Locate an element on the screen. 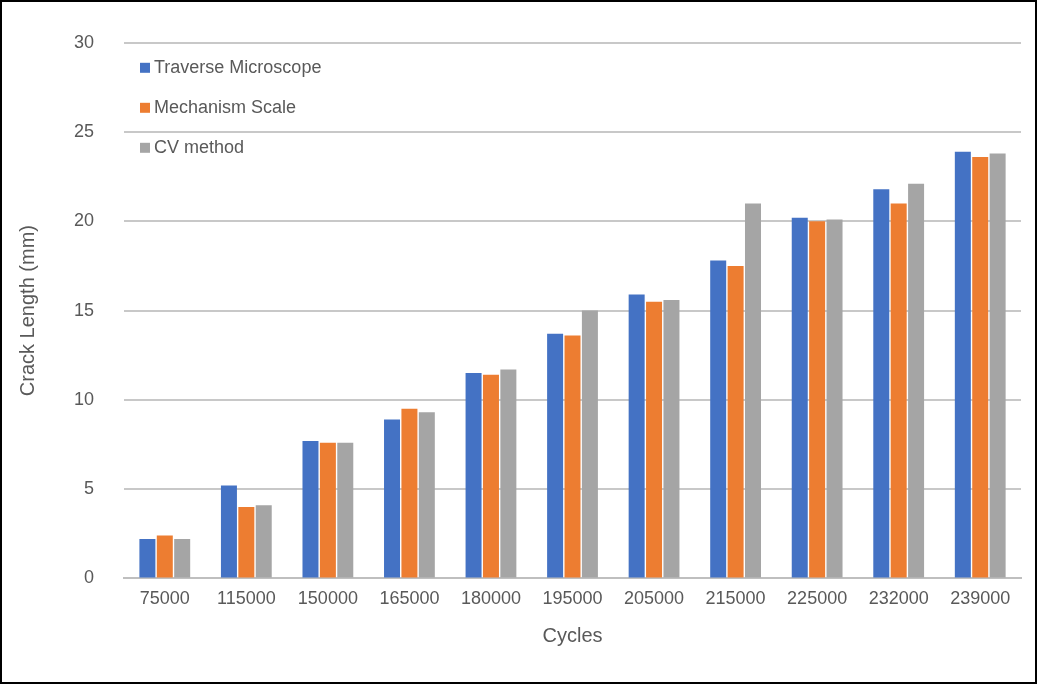 Image resolution: width=1037 pixels, height=684 pixels. x-tick-label: 180000 is located at coordinates (491, 598).